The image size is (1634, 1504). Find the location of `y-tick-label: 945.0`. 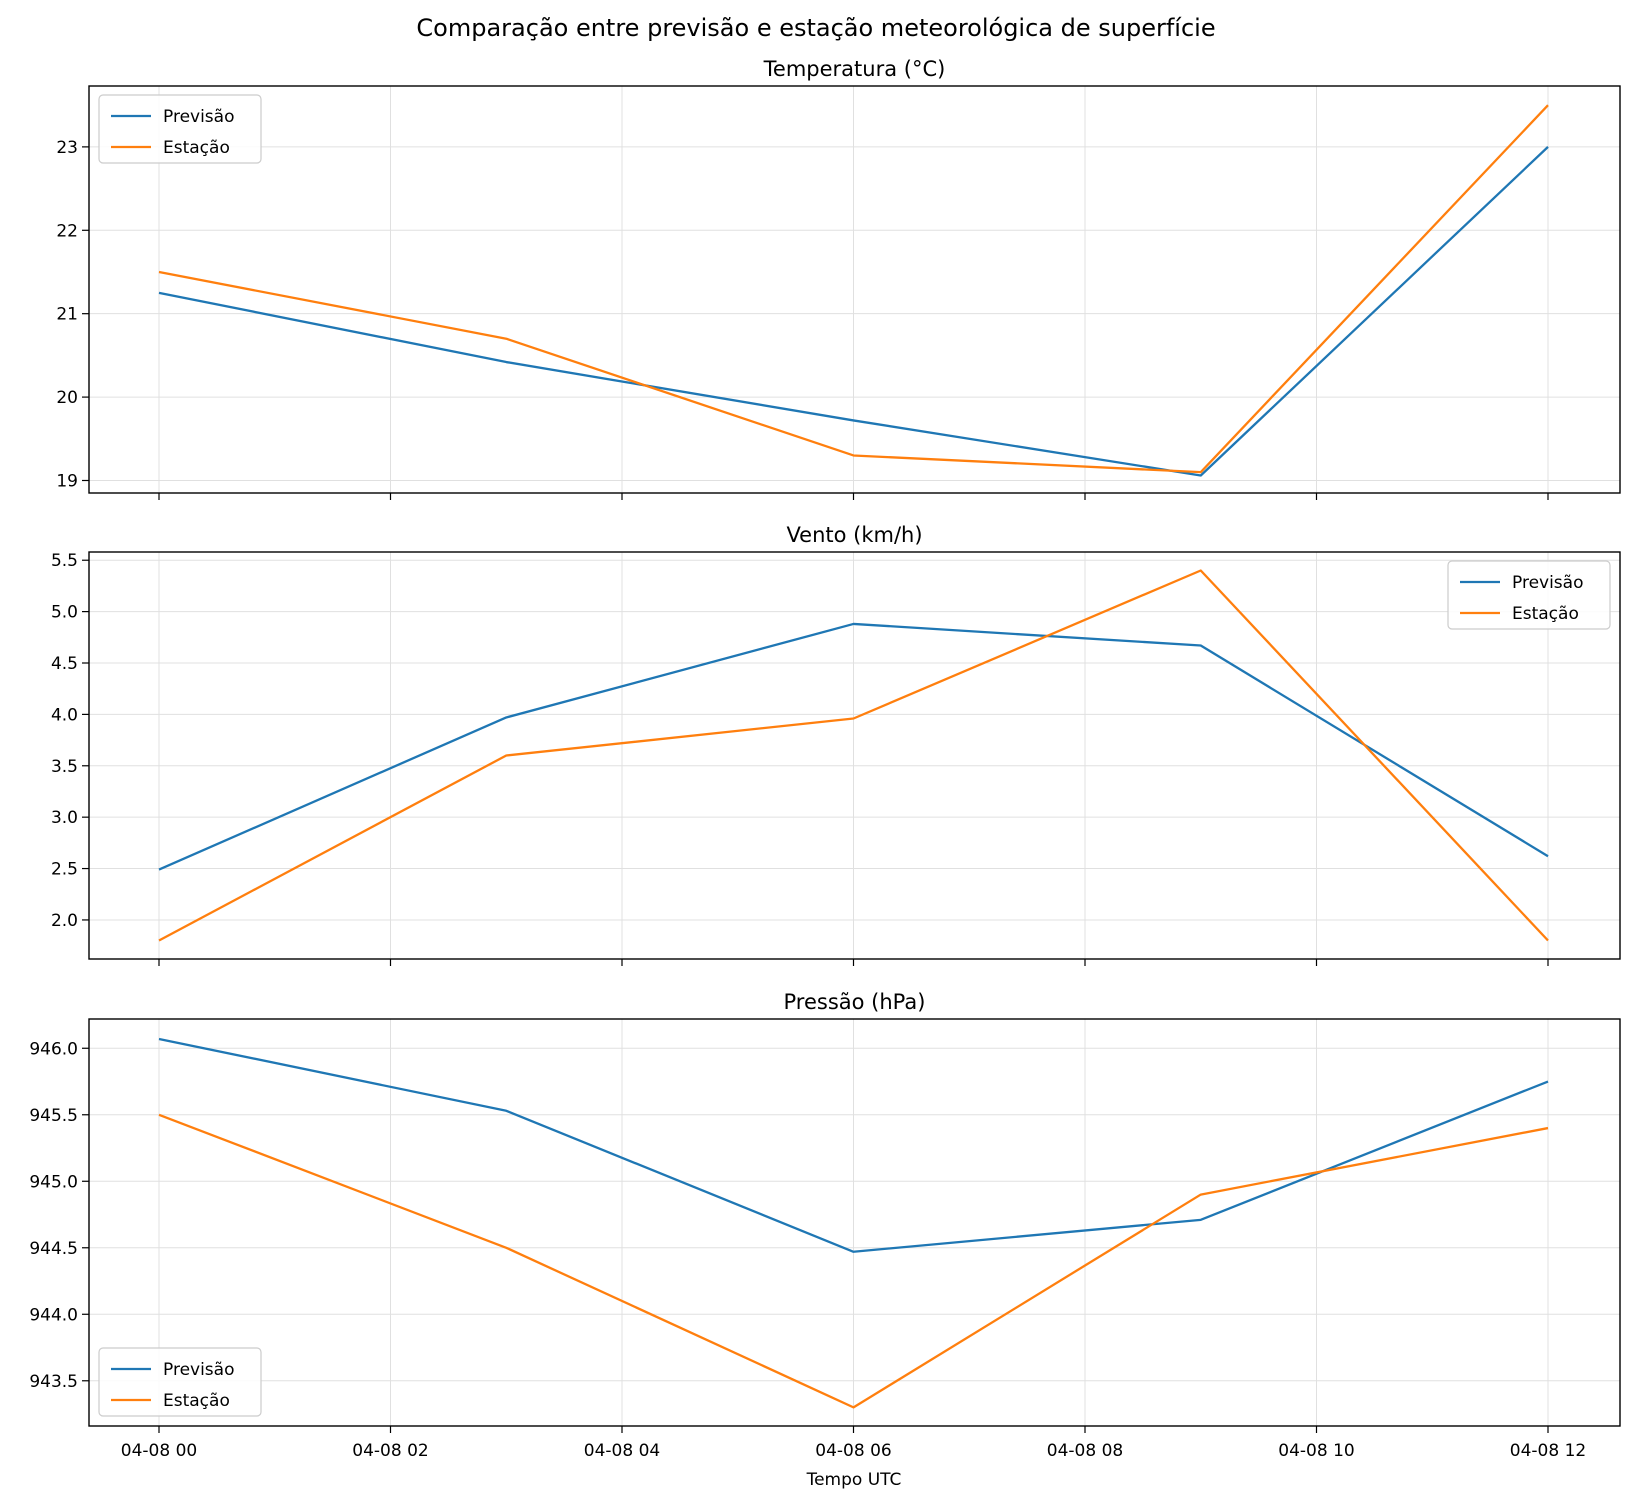

y-tick-label: 945.0 is located at coordinates (53, 1182).